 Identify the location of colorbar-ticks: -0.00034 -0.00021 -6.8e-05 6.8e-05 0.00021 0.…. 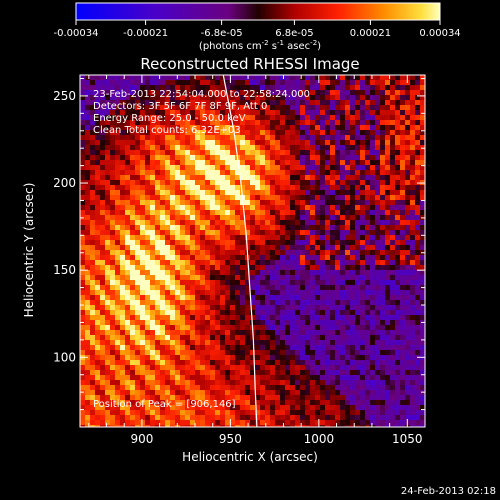
(257, 29).